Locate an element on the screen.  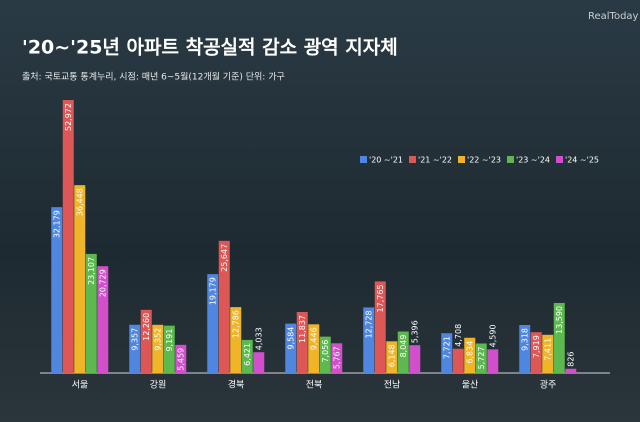
x-tick-label: 울산 is located at coordinates (470, 385).